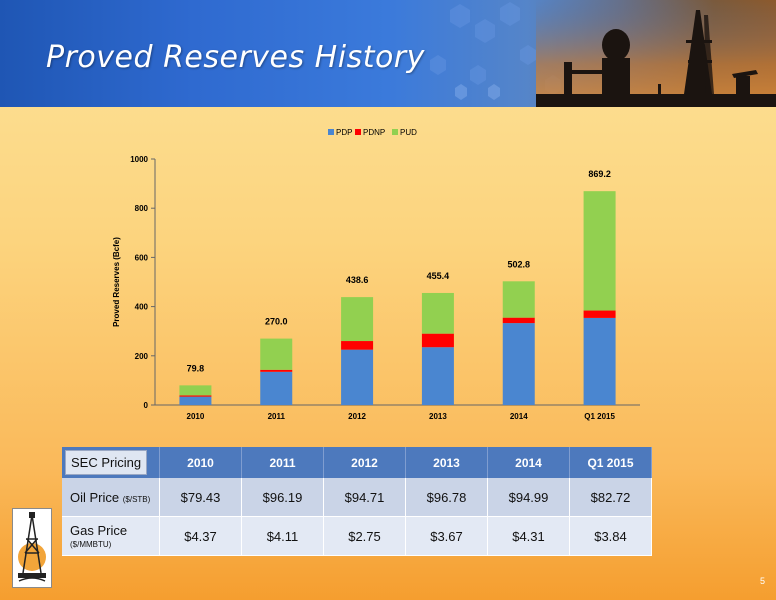 This screenshot has width=776, height=600. Describe the element at coordinates (518, 264) in the screenshot. I see `bar-total-label: 502.8` at that location.